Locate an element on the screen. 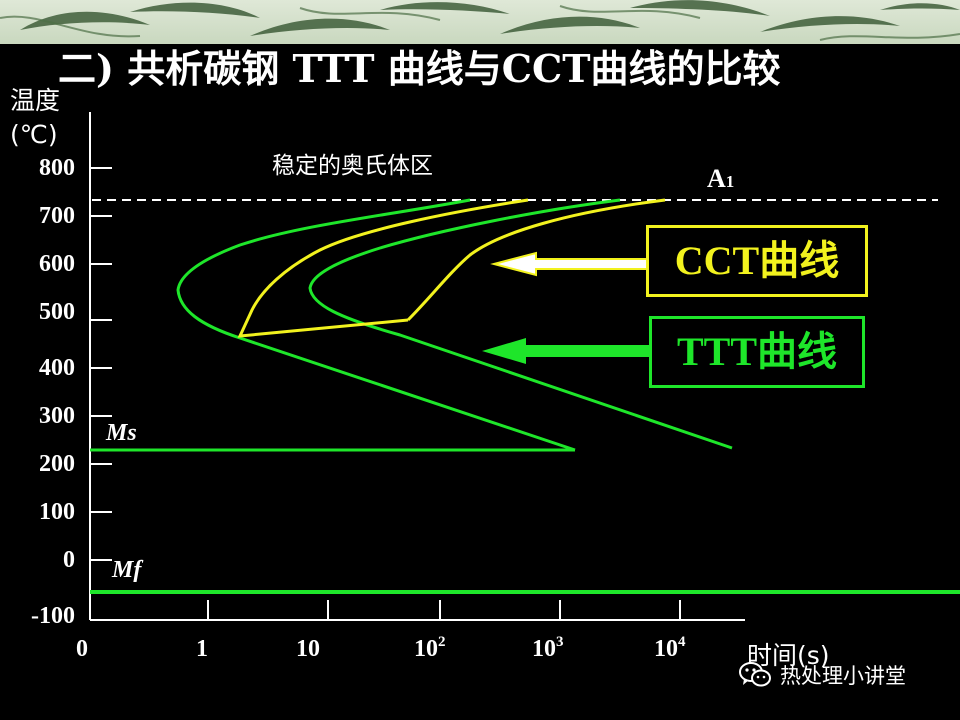 Image resolution: width=960 pixels, height=720 pixels. x-tick-label: 10² is located at coordinates (430, 648).